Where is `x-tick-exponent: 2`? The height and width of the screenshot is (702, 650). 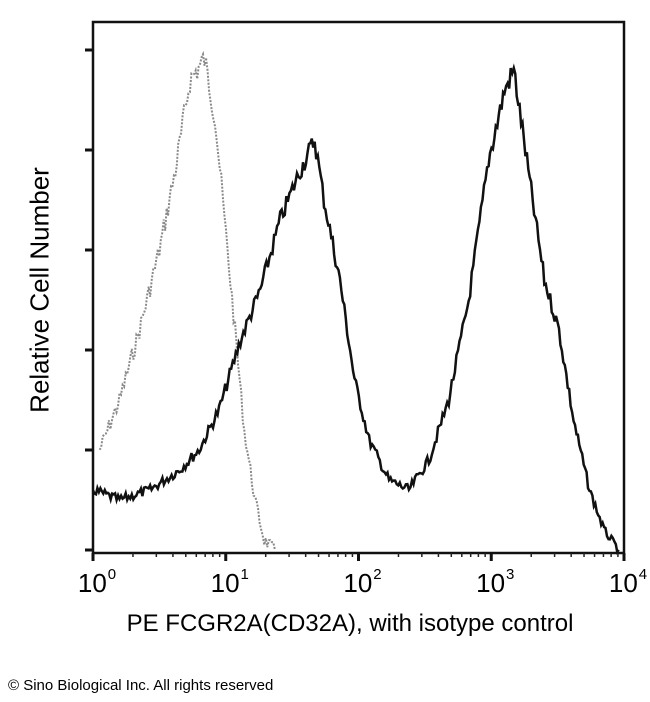 x-tick-exponent: 2 is located at coordinates (377, 574).